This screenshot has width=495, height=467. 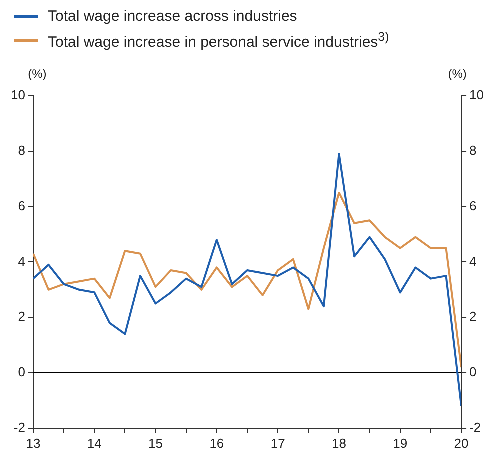 I want to click on y2-tick-label: -2, so click(x=476, y=427).